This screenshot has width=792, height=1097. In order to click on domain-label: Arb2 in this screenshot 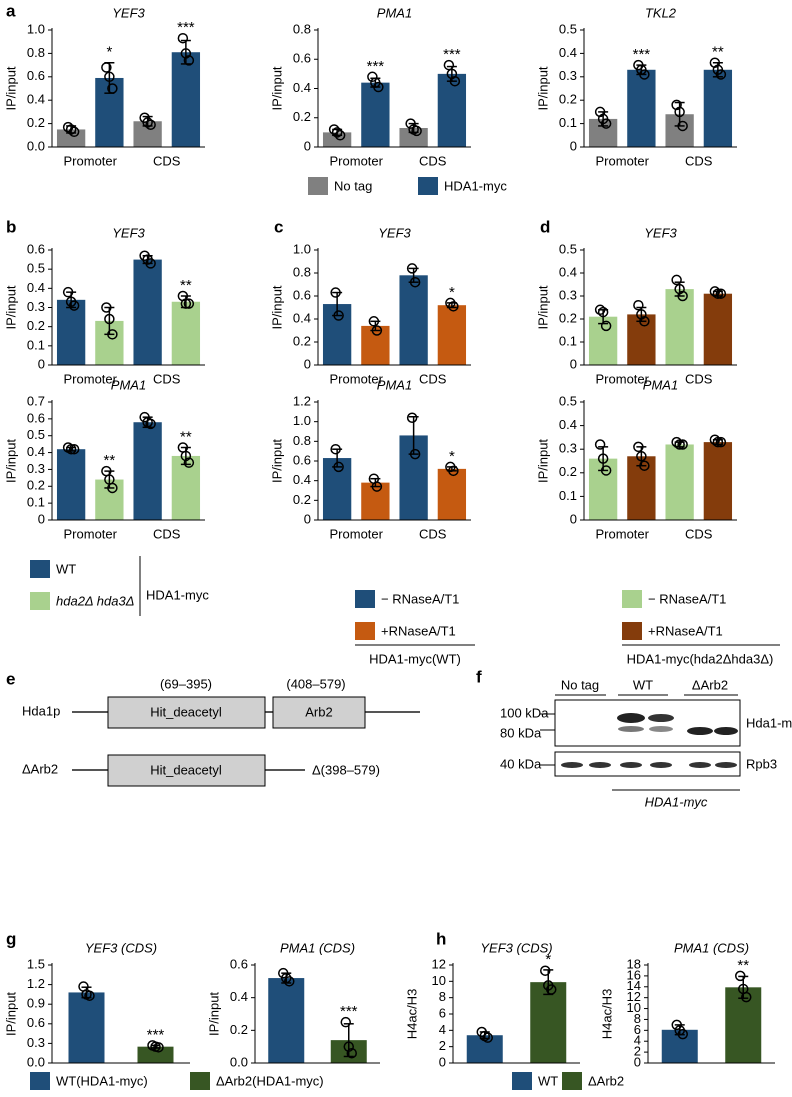, I will do `click(318, 711)`.